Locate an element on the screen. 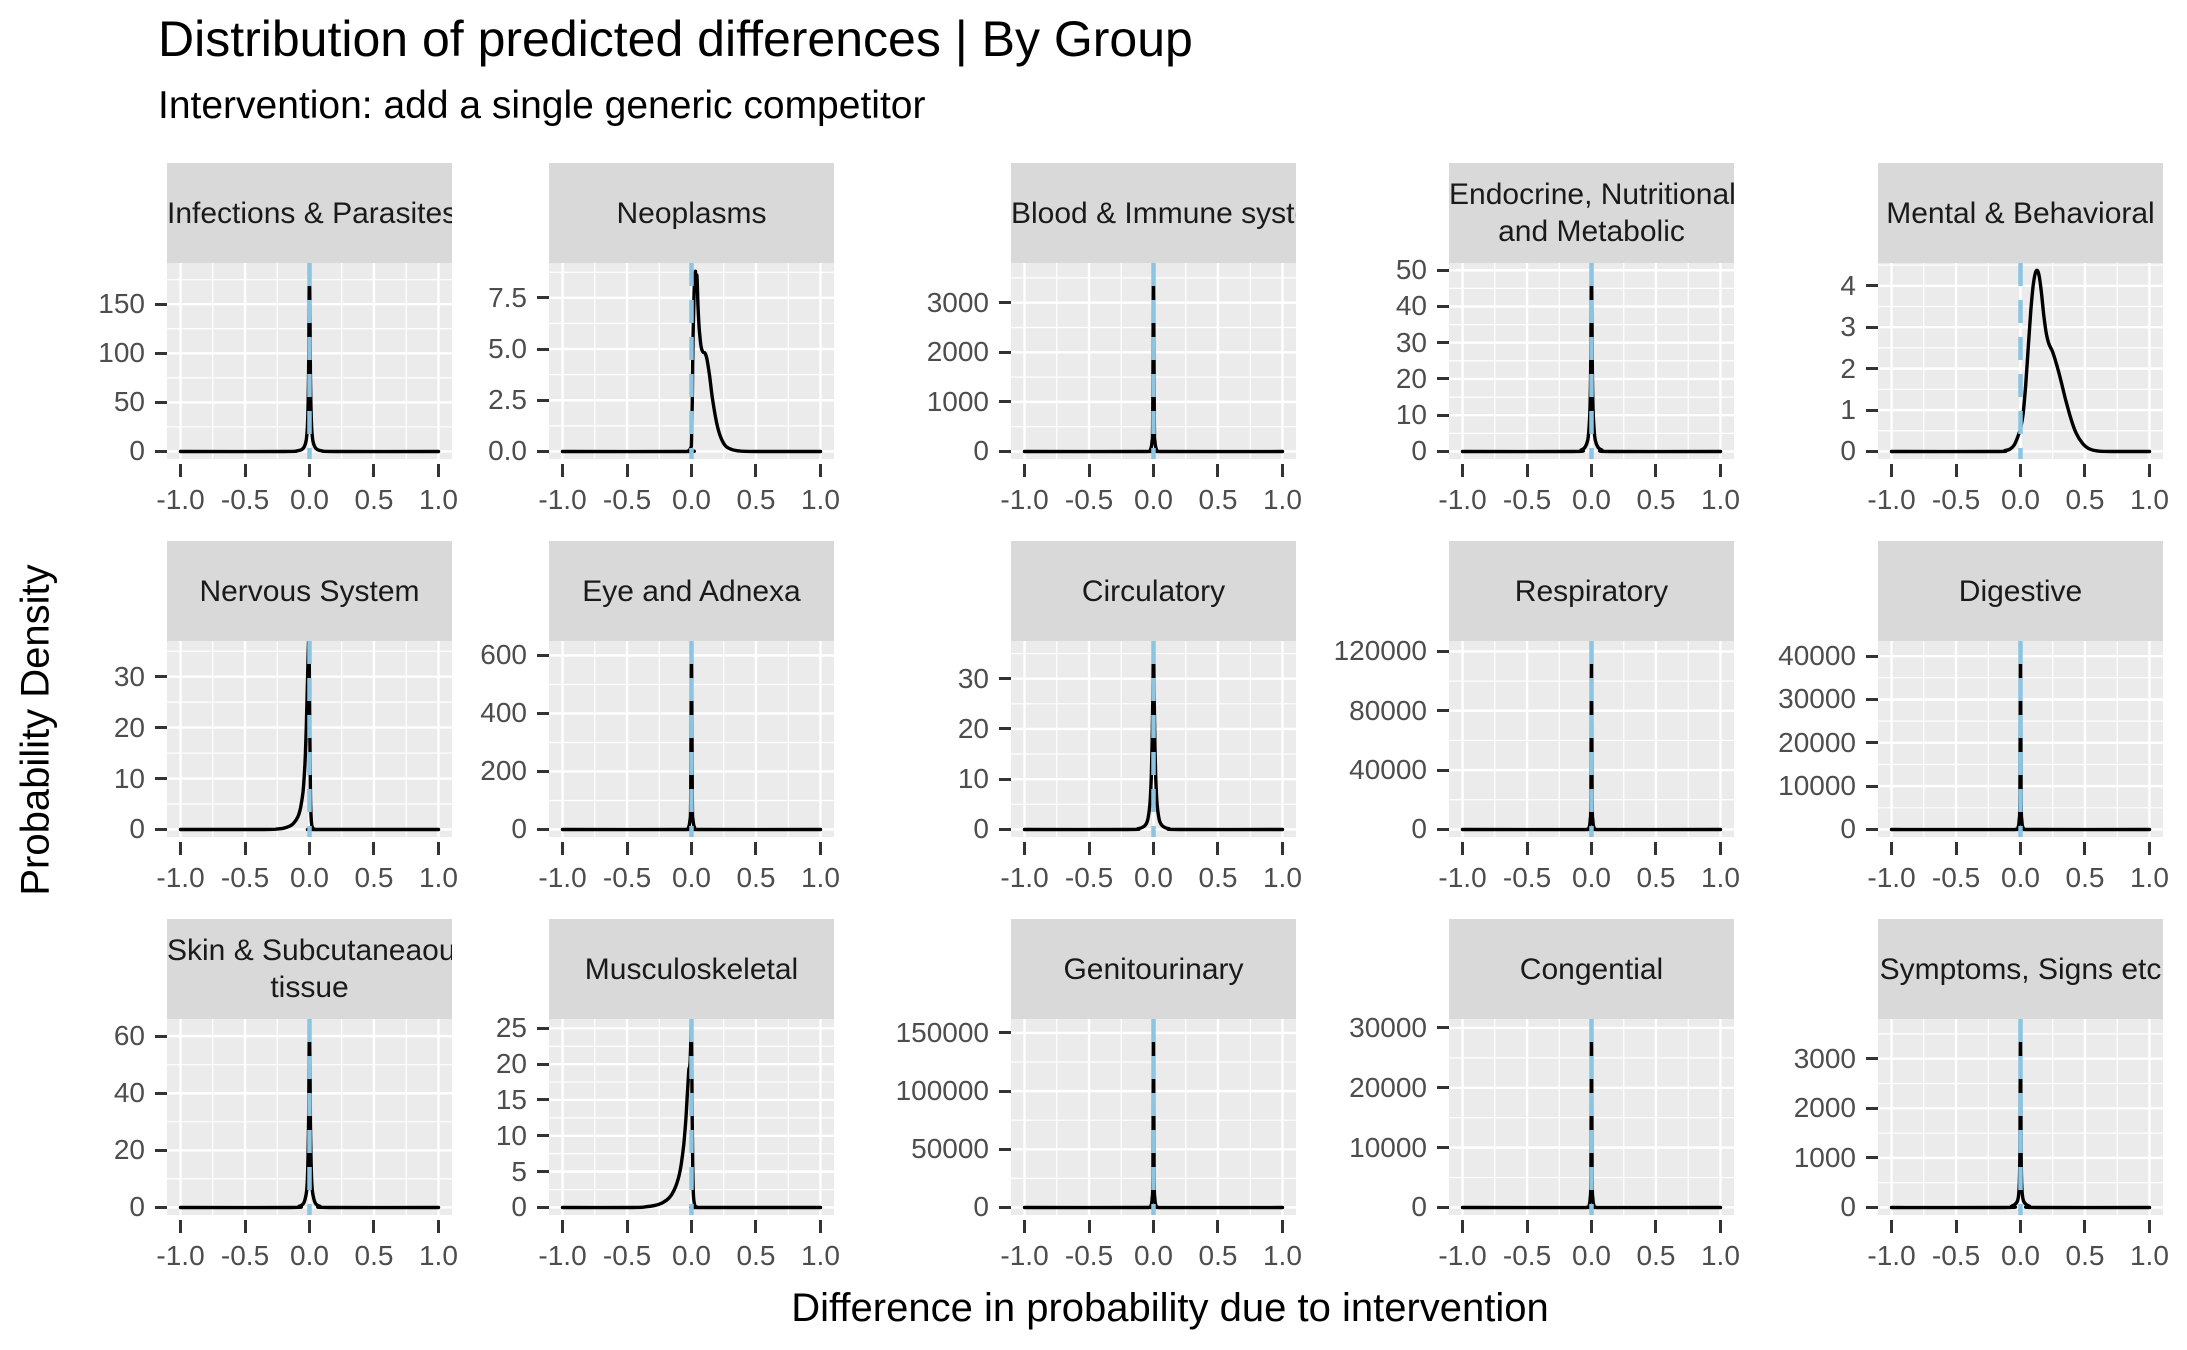  plot-column: Infections & Parasites -1.0 -0.5 0.0 0.5 1.0 is located at coordinates (307, 352).